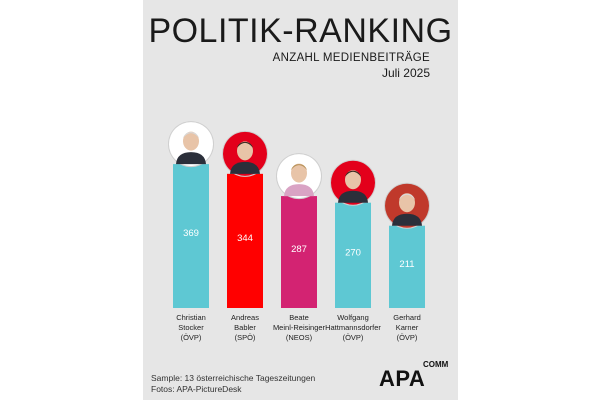 The height and width of the screenshot is (400, 600). What do you see at coordinates (353, 317) in the screenshot?
I see `category-label-4-line-1: Wolfgang` at bounding box center [353, 317].